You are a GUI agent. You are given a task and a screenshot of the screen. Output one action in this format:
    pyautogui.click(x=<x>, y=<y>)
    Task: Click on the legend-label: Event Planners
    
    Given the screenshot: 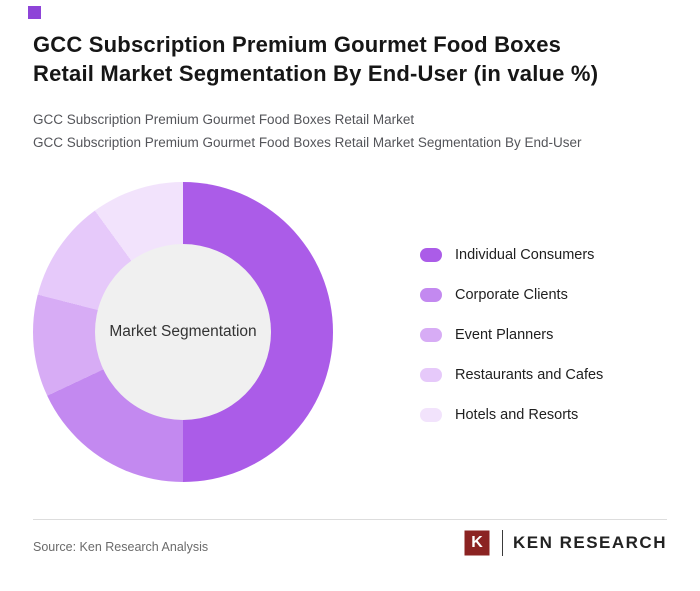 What is the action you would take?
    pyautogui.click(x=504, y=335)
    